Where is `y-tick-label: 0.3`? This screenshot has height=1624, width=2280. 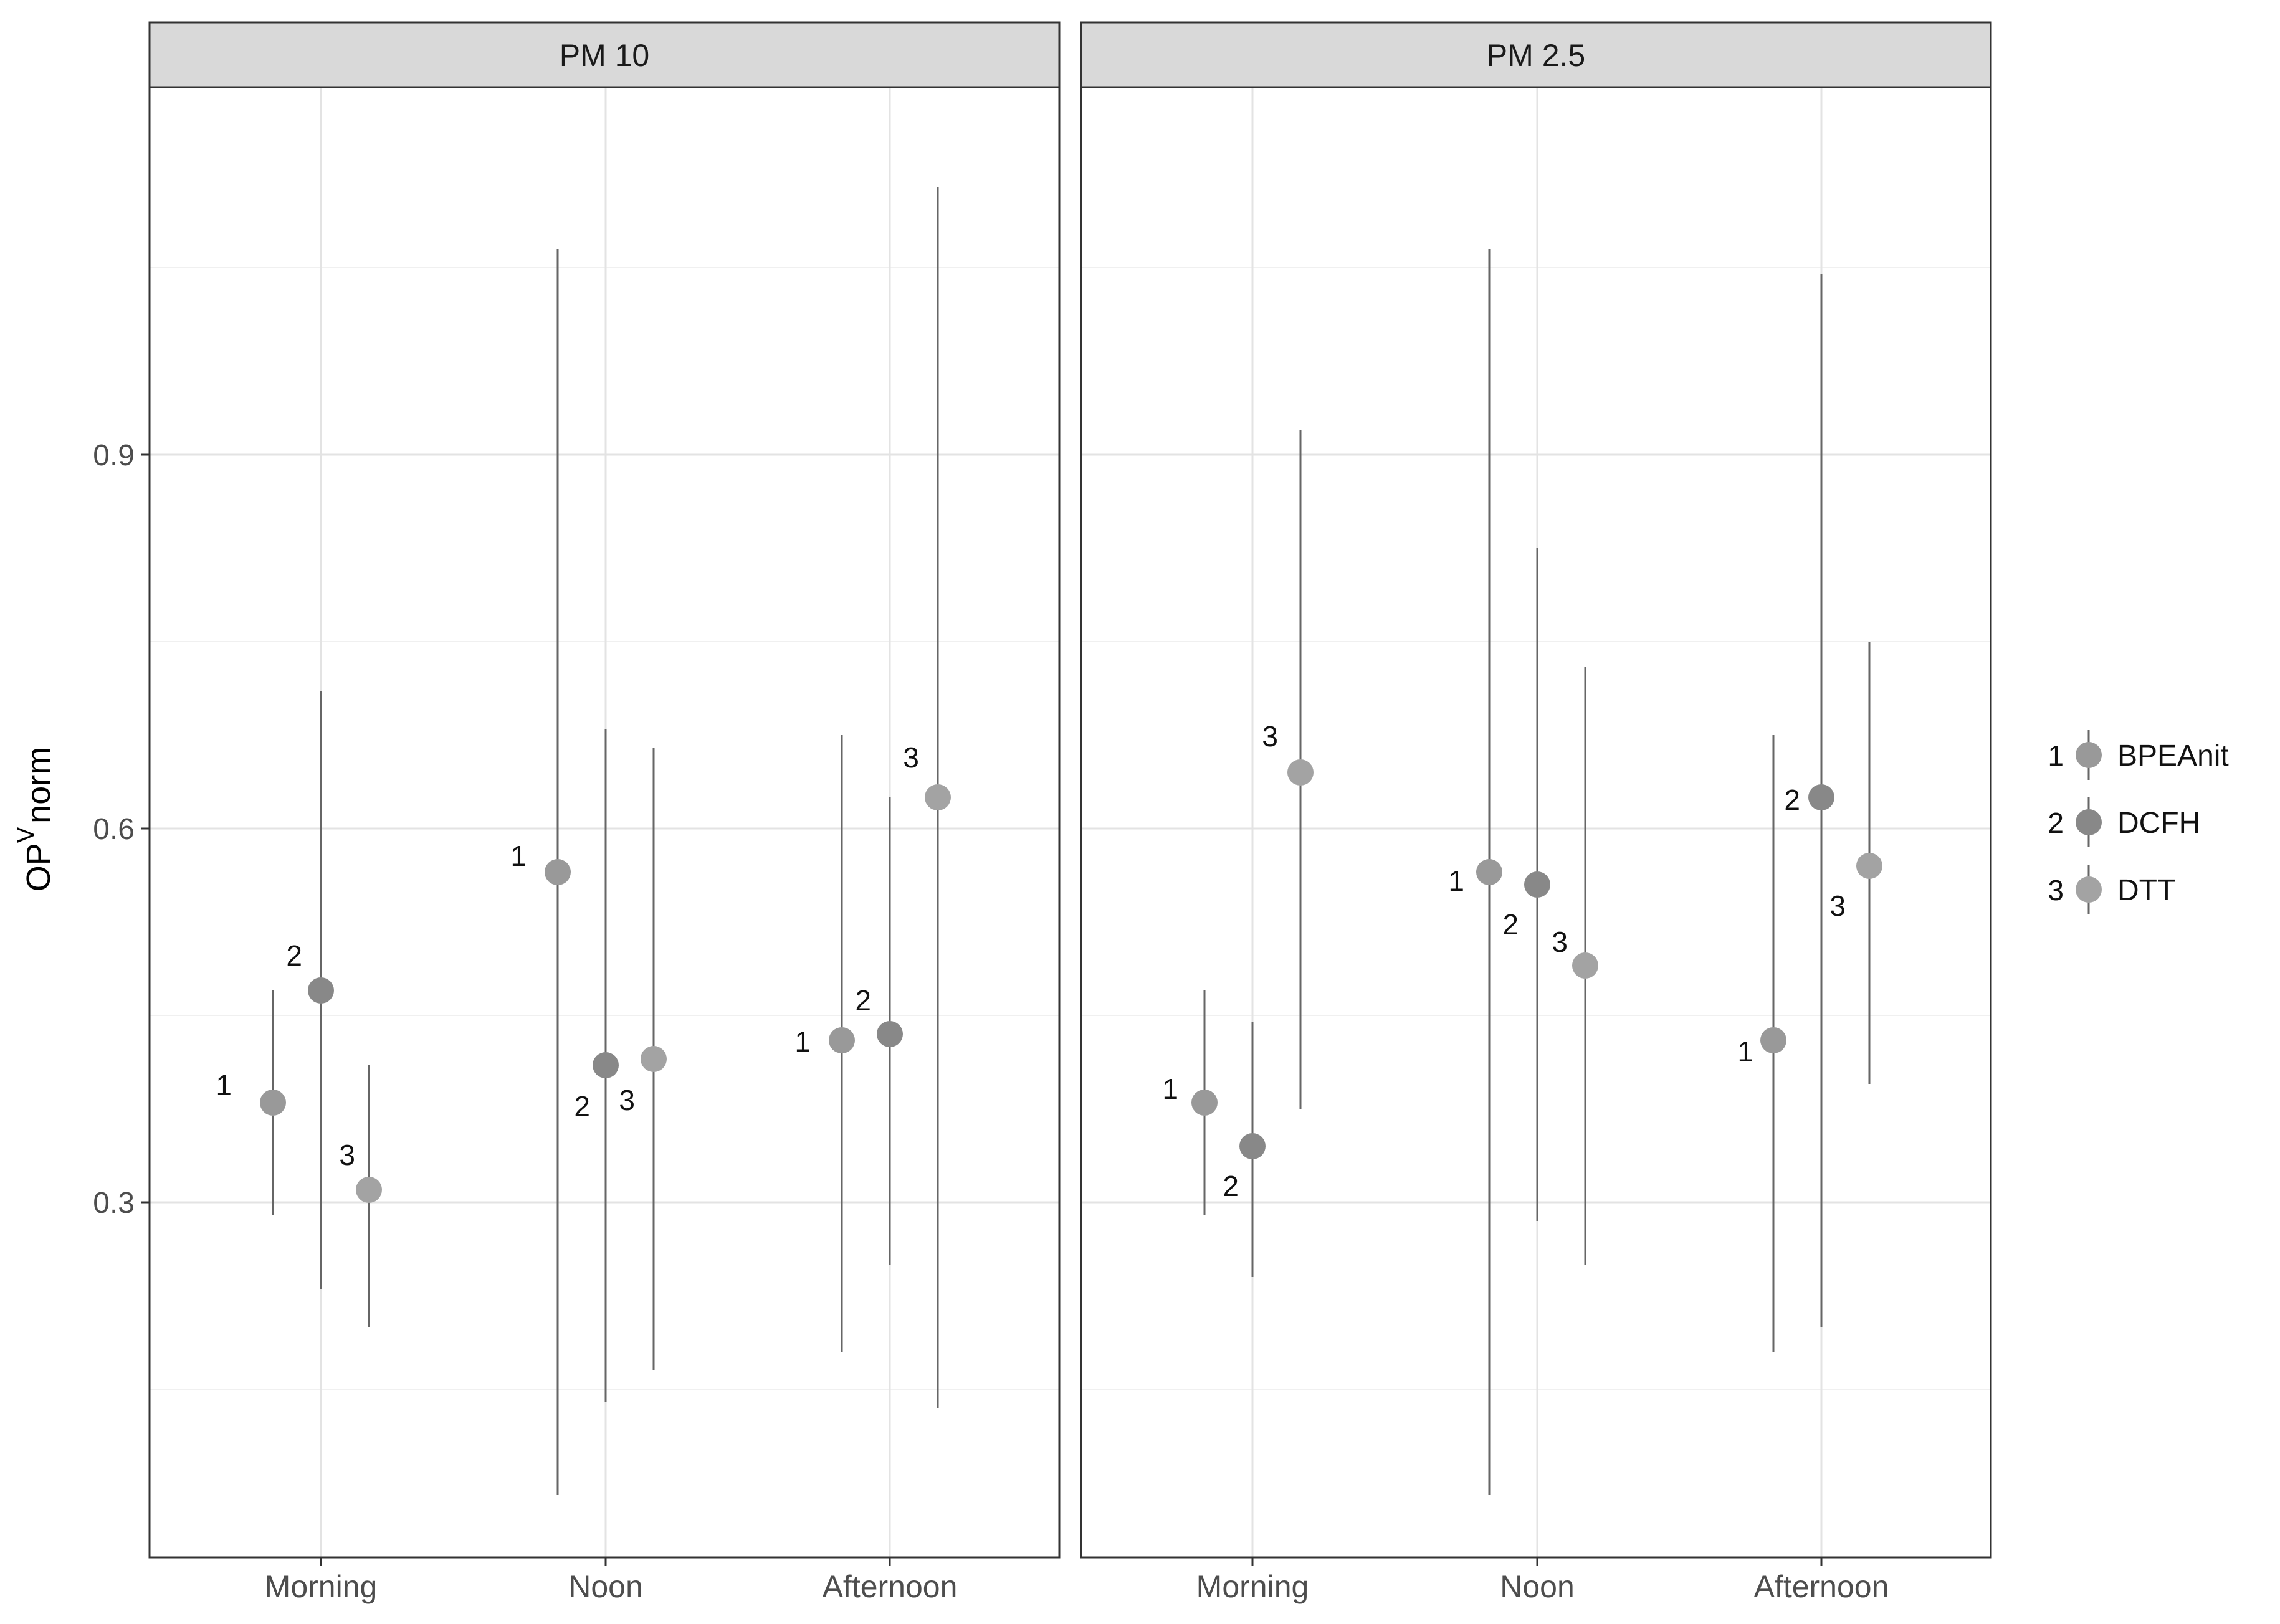
y-tick-label: 0.3 is located at coordinates (114, 1203).